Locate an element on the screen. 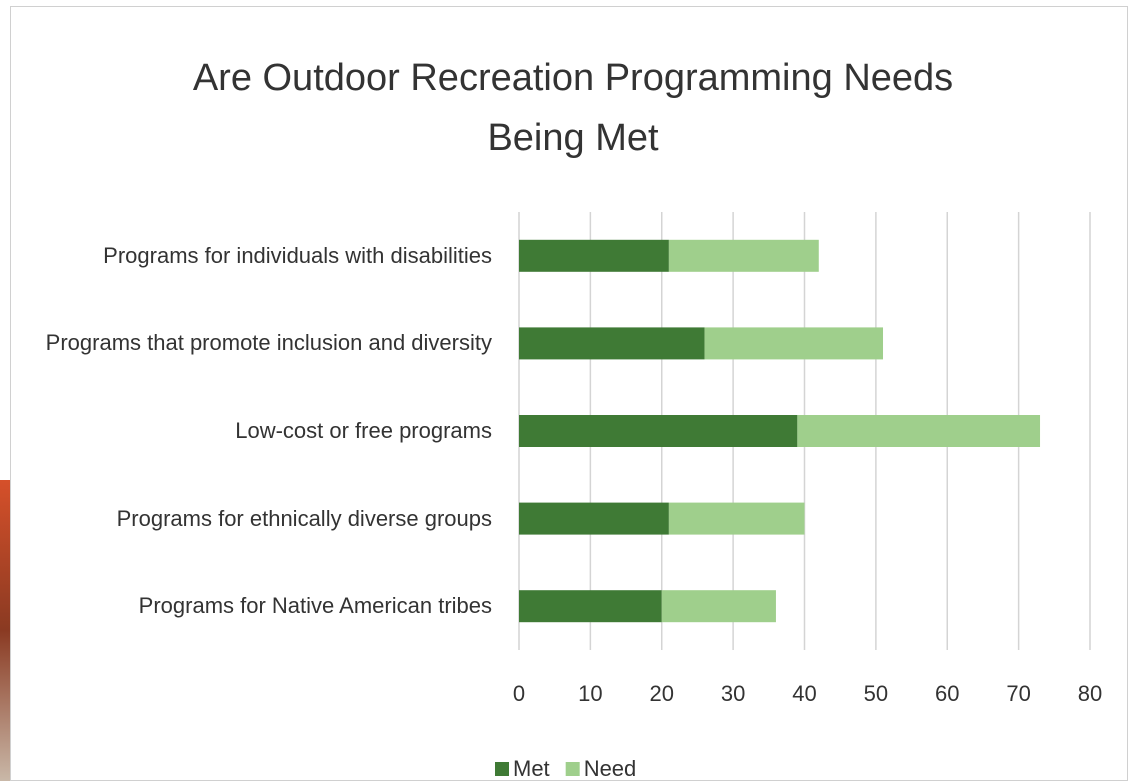 This screenshot has height=781, width=1128. legend-label: Need is located at coordinates (610, 768).